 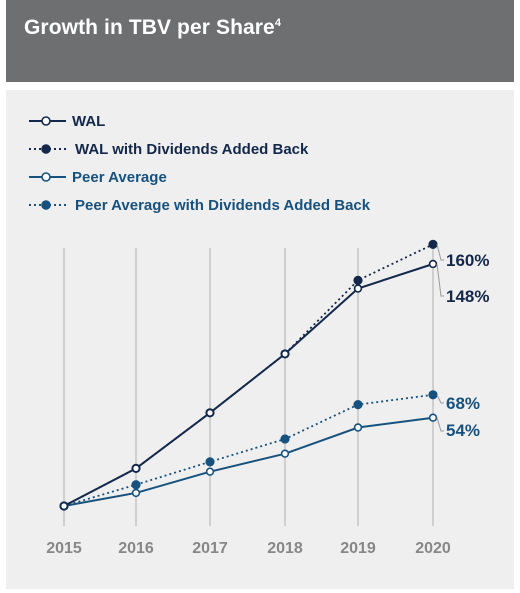 I want to click on data-point-0-2019, so click(x=358, y=288).